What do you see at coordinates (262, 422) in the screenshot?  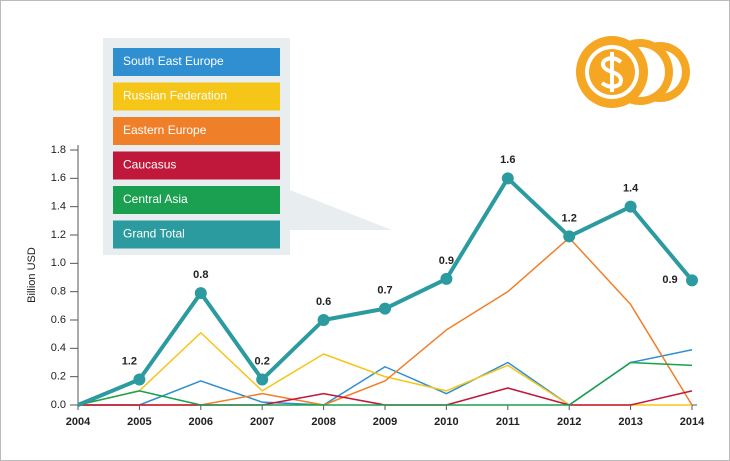 I see `x-tick-label: 2007` at bounding box center [262, 422].